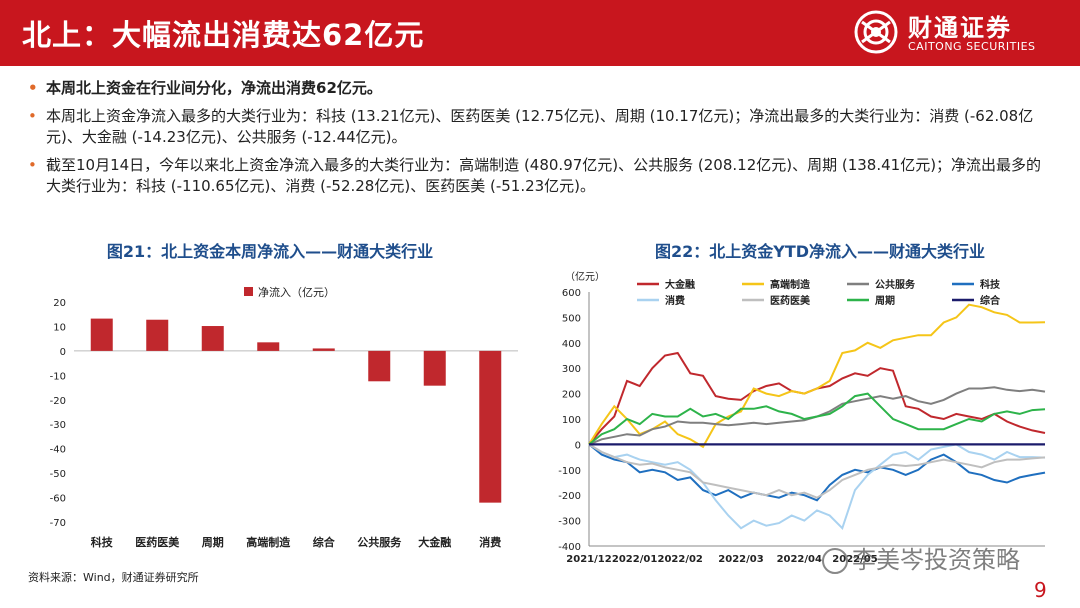 The image size is (1080, 608). Describe the element at coordinates (571, 369) in the screenshot. I see `y-tick-label: 300` at that location.